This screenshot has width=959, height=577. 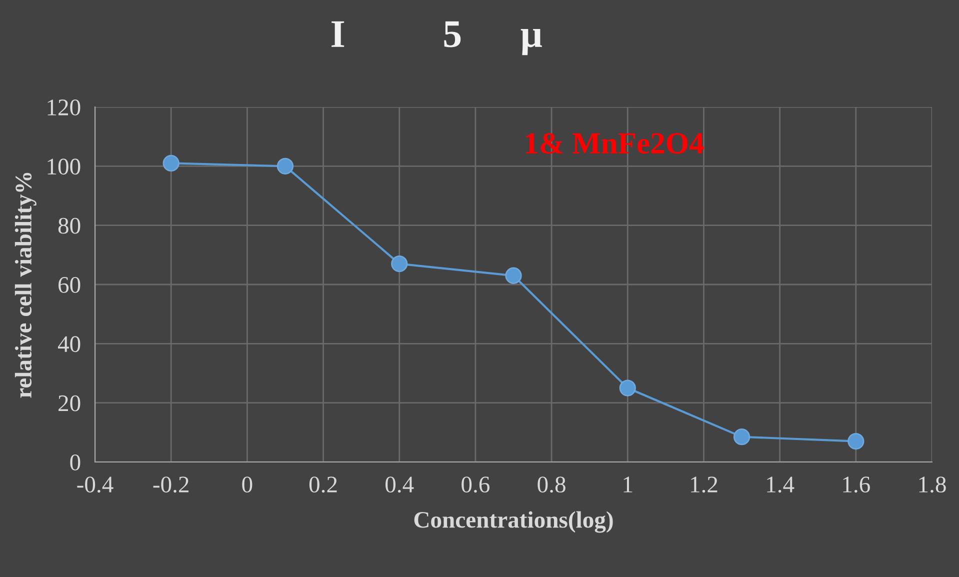 What do you see at coordinates (69, 226) in the screenshot?
I see `y-tick-label: 80` at bounding box center [69, 226].